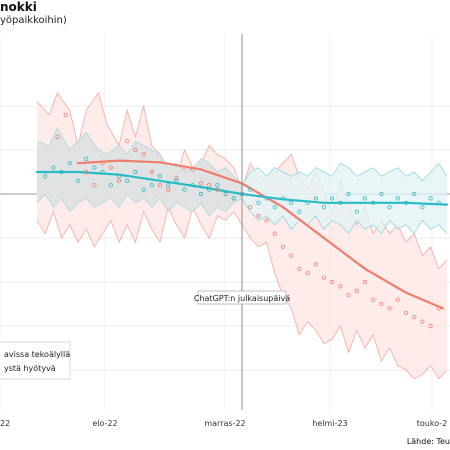 This screenshot has width=450, height=450. I want to click on legend-box, so click(35, 360).